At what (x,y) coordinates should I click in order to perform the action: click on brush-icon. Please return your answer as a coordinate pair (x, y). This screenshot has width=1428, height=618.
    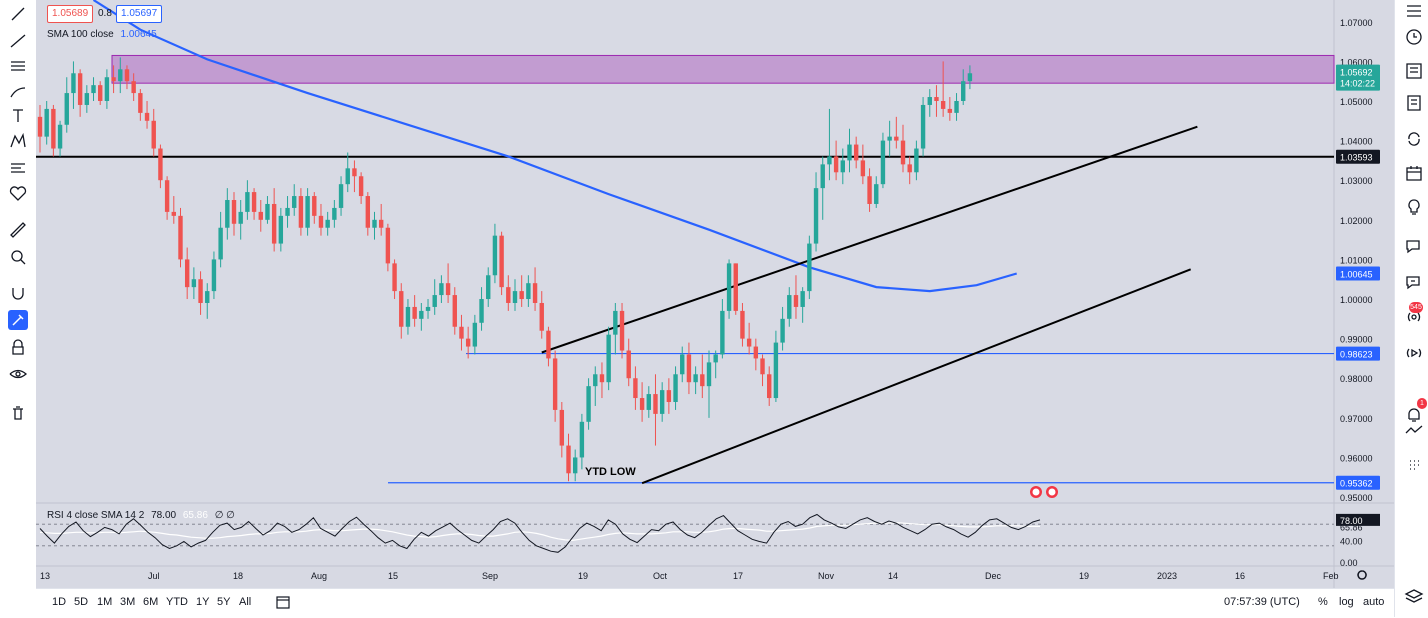
    Looking at the image, I should click on (18, 92).